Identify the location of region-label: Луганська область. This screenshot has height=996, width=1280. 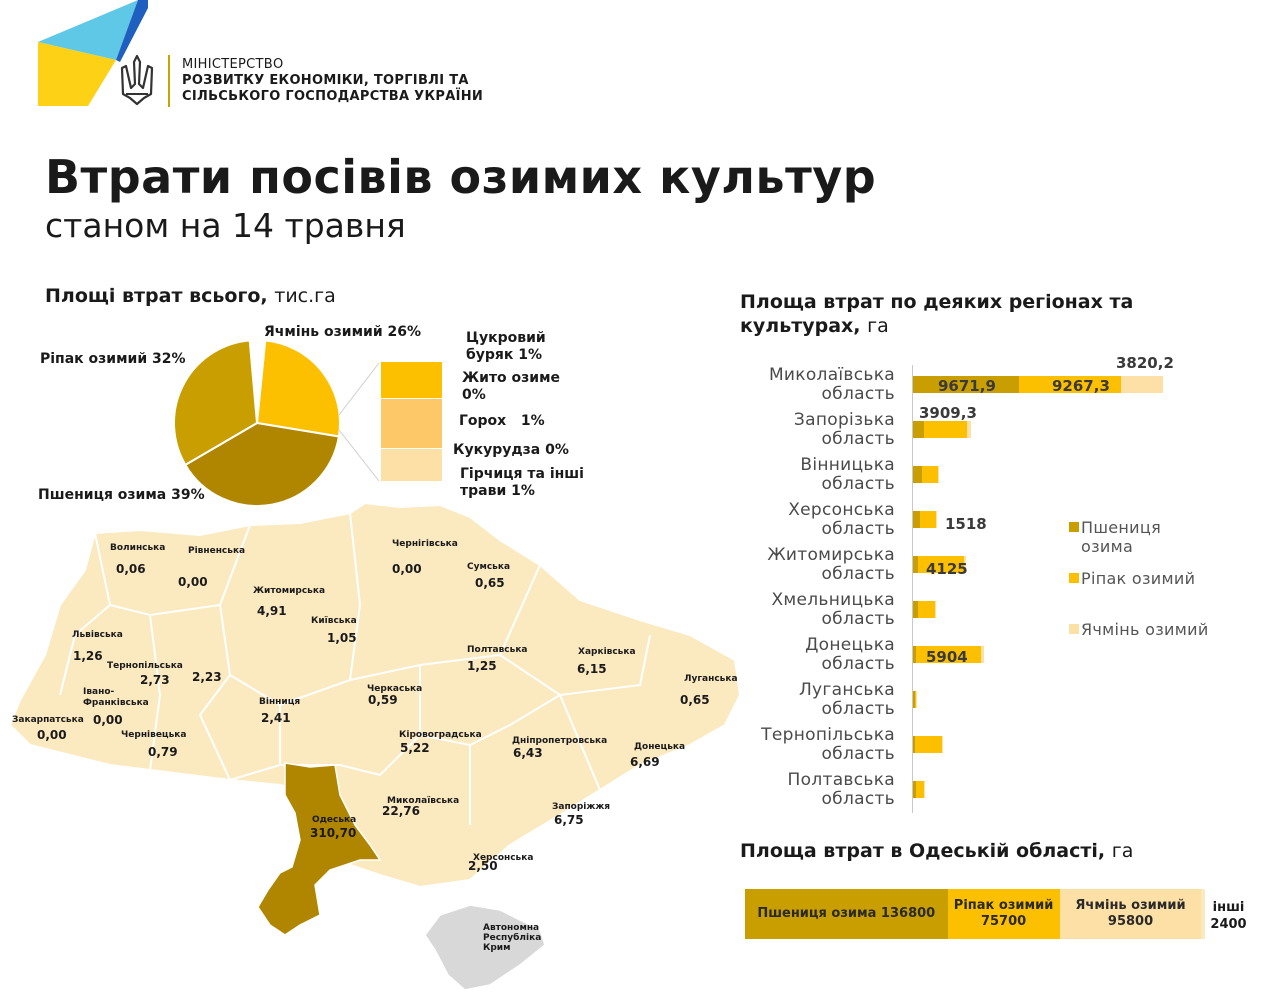
(846, 699).